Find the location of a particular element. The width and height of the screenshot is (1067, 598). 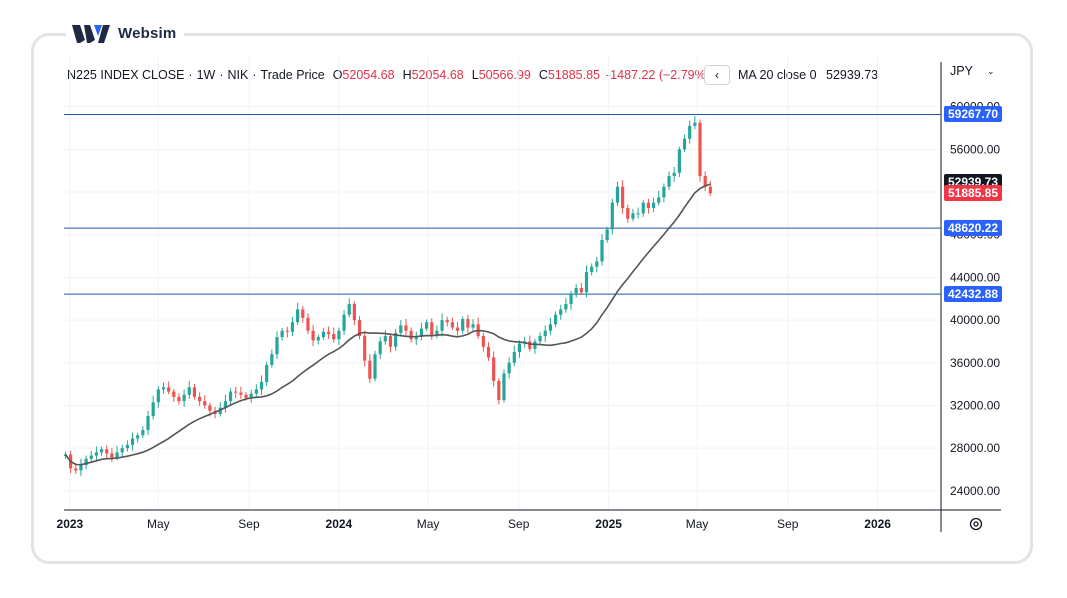

x-tick-label: 2026 is located at coordinates (877, 524).